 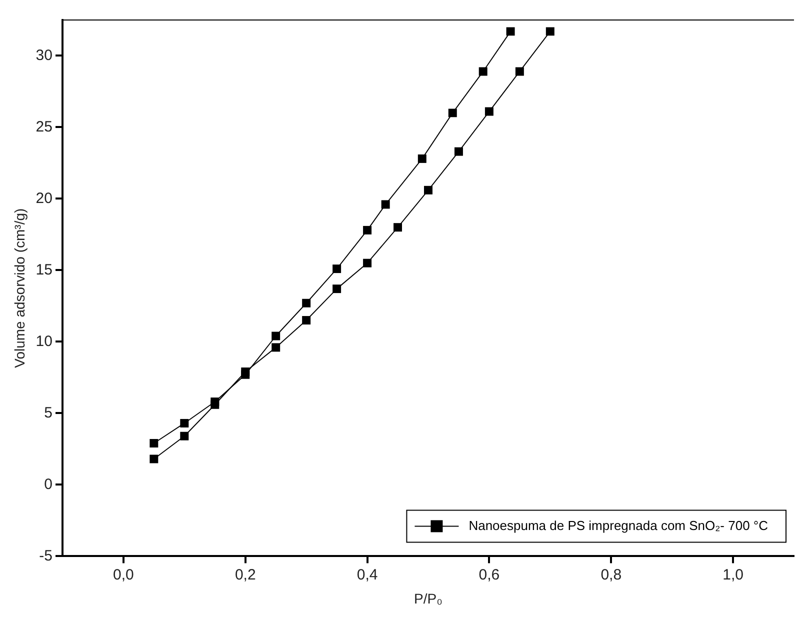 What do you see at coordinates (245, 575) in the screenshot?
I see `x-tick-label: 0,2` at bounding box center [245, 575].